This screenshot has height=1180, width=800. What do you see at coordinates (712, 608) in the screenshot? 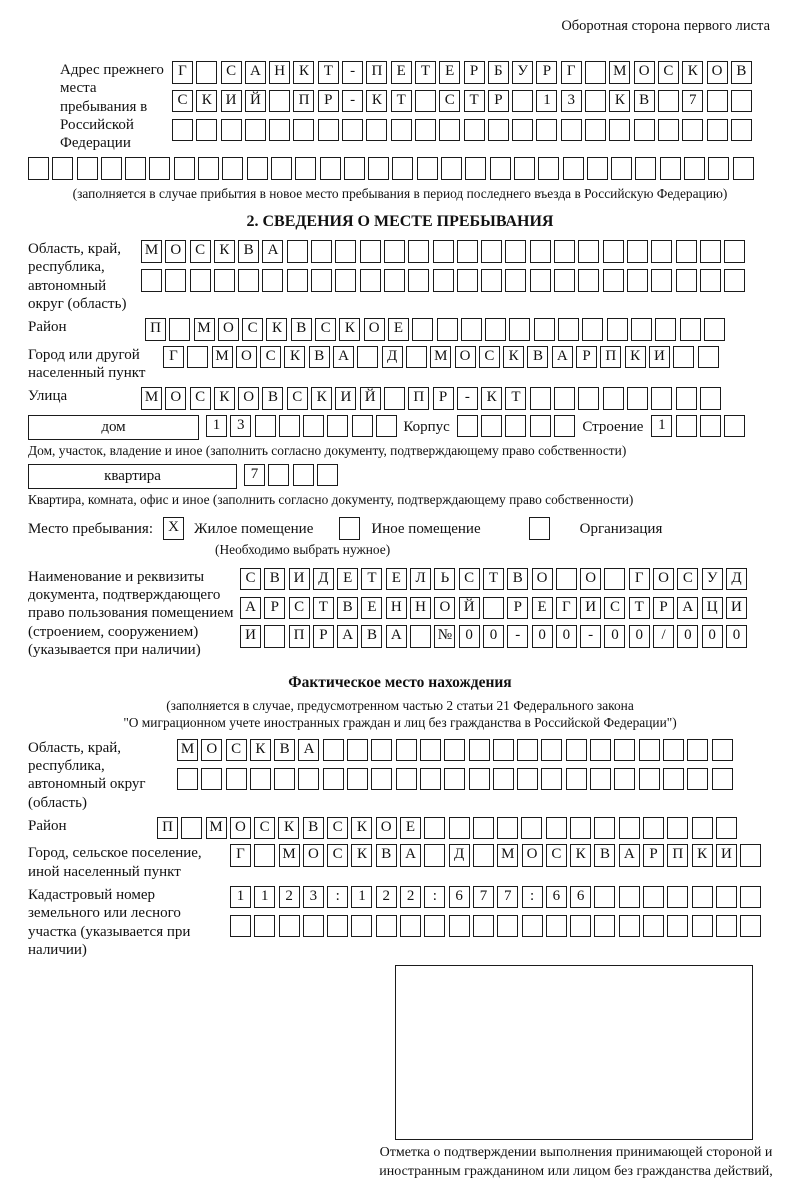
I see `char-cell: Ц` at bounding box center [712, 608].